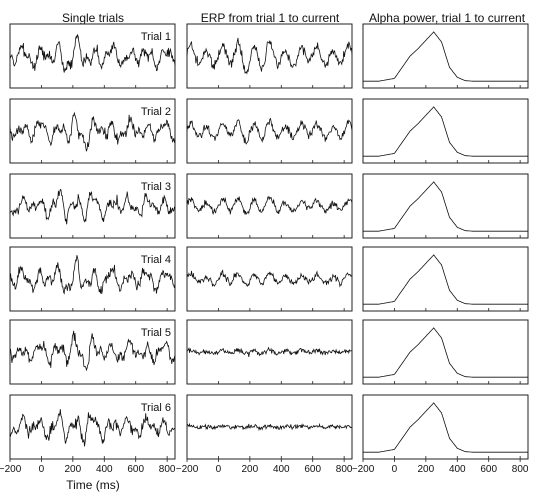 This screenshot has width=536, height=495. Describe the element at coordinates (156, 260) in the screenshot. I see `trial-label: Trial 4` at that location.